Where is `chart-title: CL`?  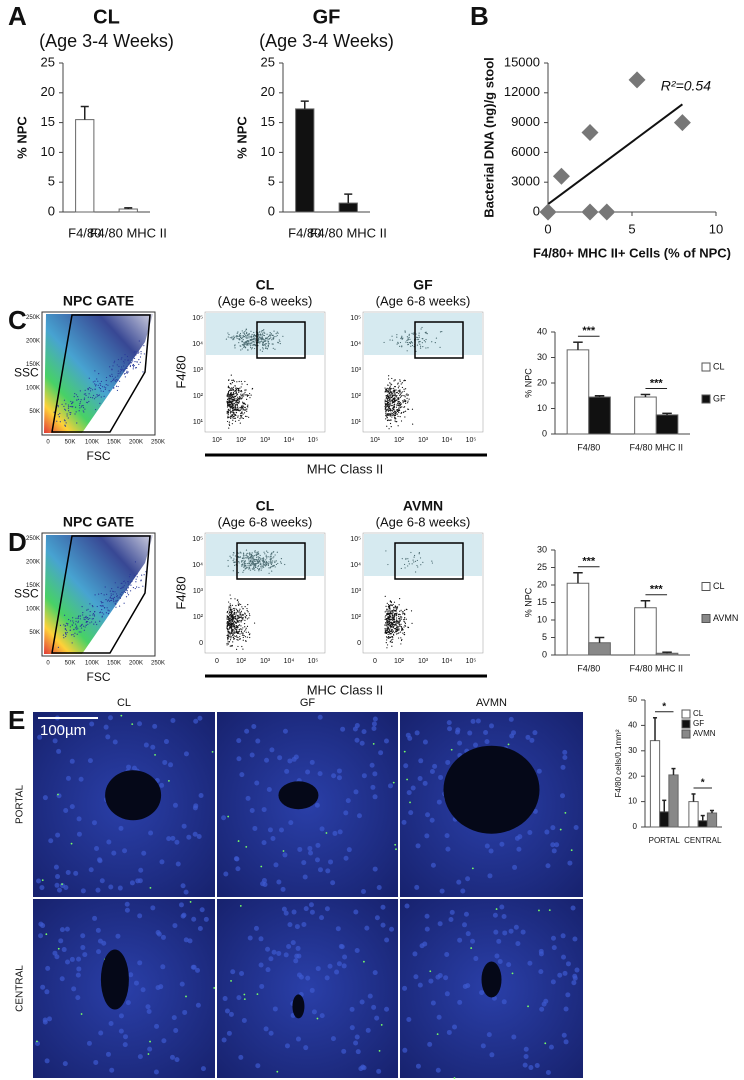 chart-title: CL is located at coordinates (106, 17).